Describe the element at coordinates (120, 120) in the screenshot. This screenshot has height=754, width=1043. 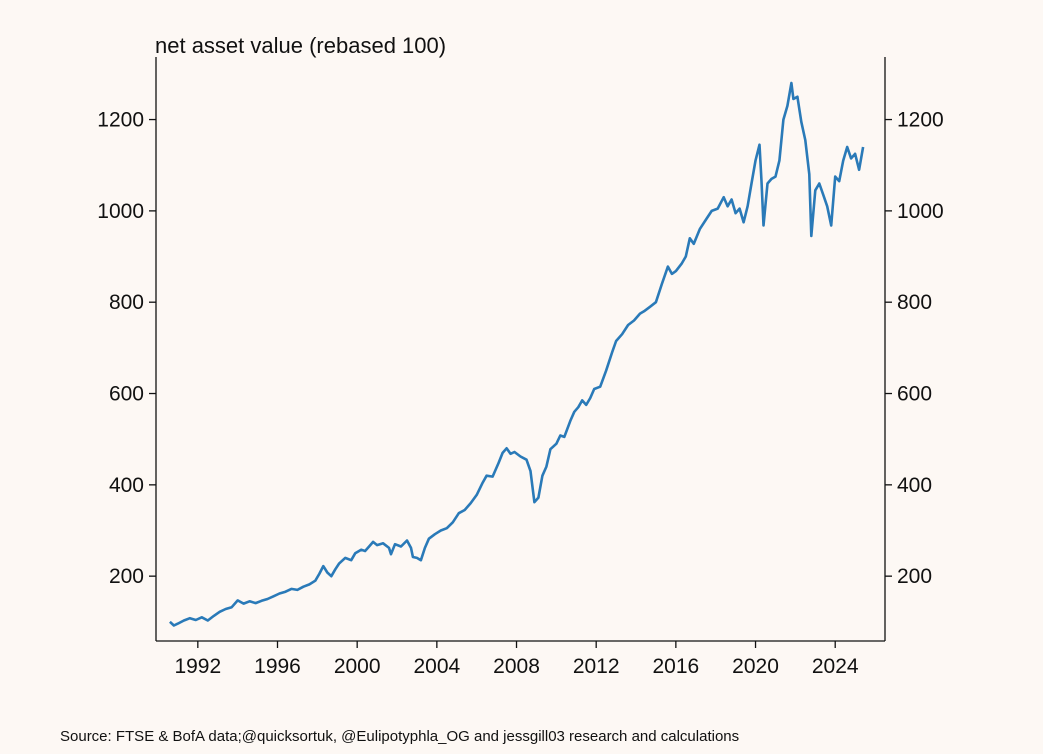
I see `y-tick-label-left: 1200` at that location.